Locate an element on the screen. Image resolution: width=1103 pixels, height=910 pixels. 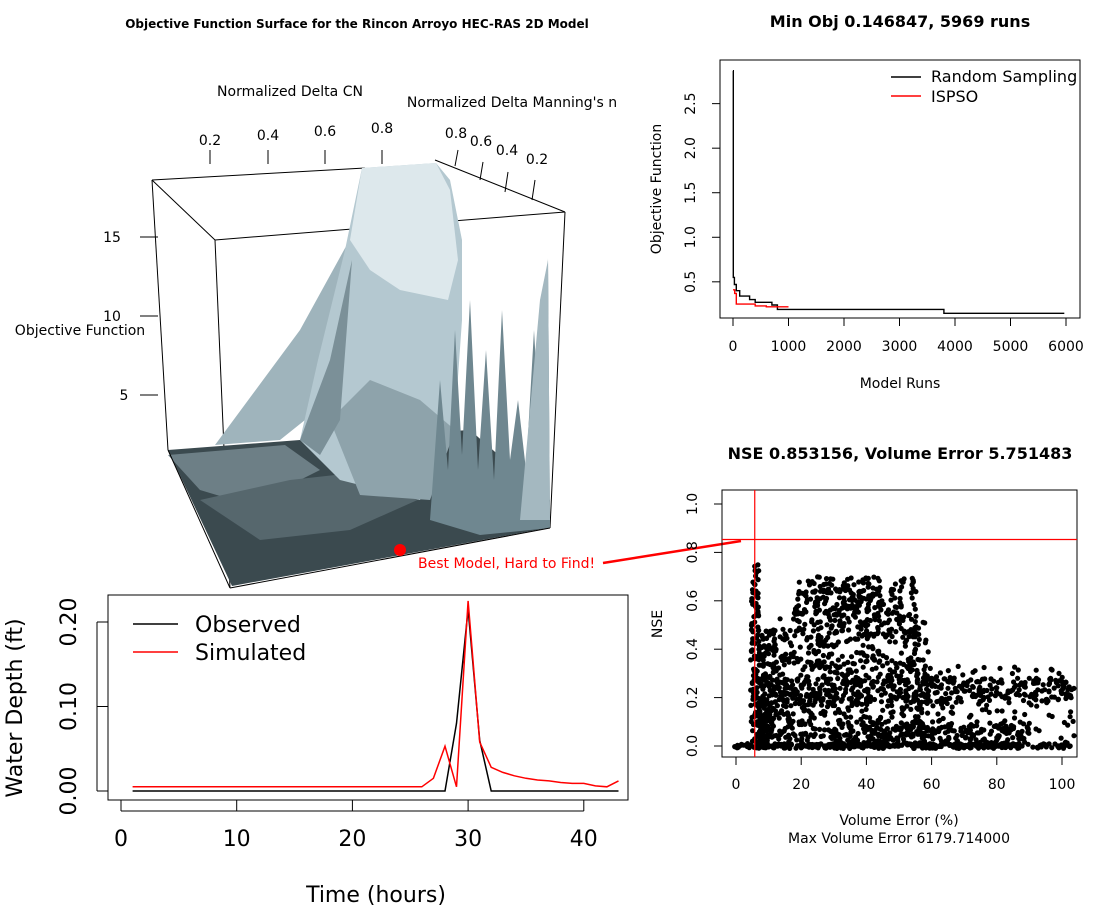
scatter-subtitle: Max Volume Error 6179.714000 is located at coordinates (899, 839).